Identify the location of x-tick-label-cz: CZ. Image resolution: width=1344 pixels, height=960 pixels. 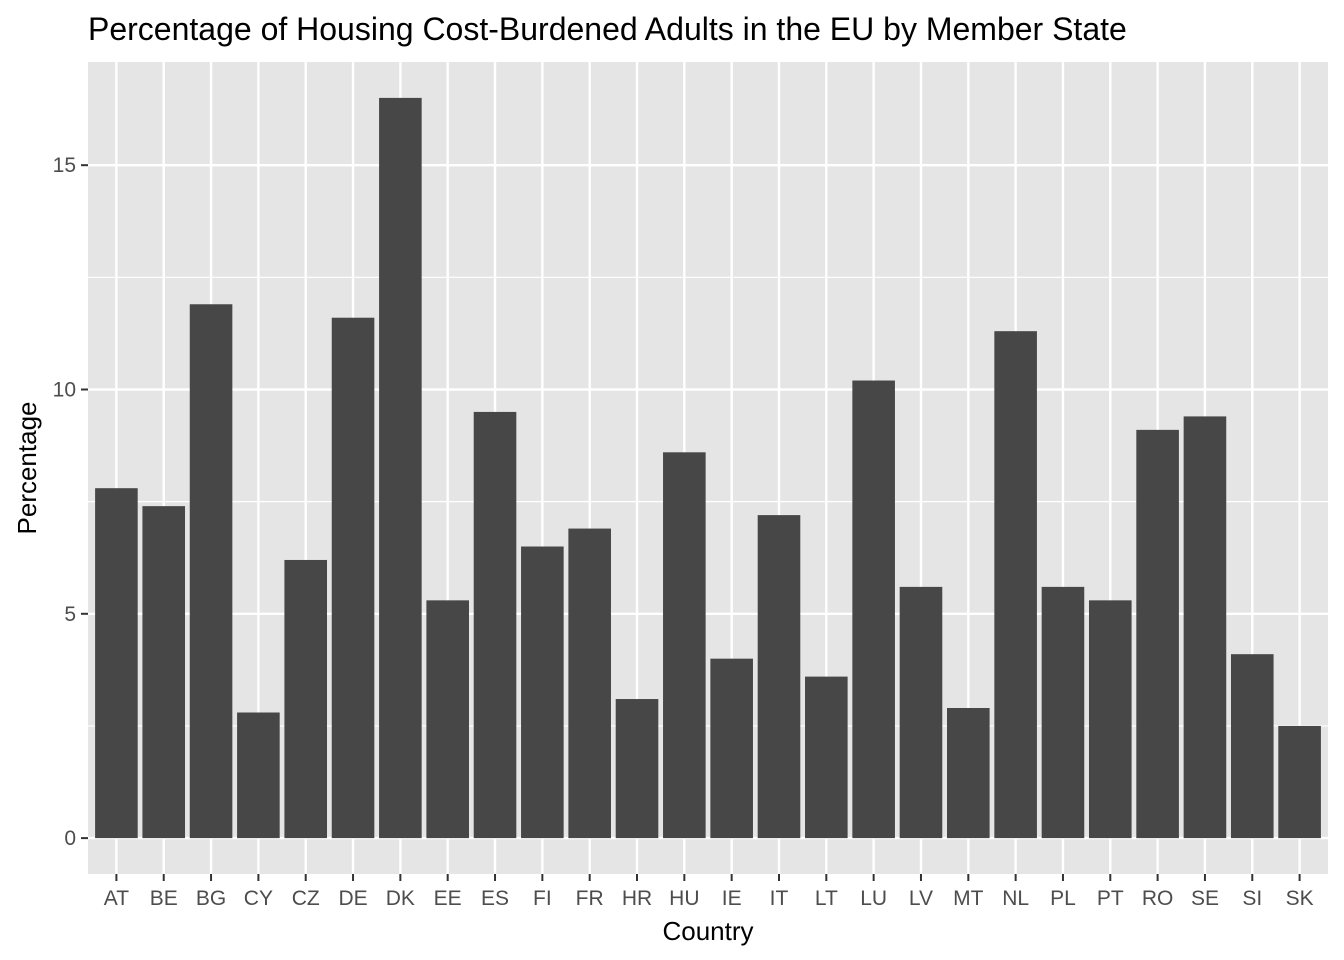
(306, 898).